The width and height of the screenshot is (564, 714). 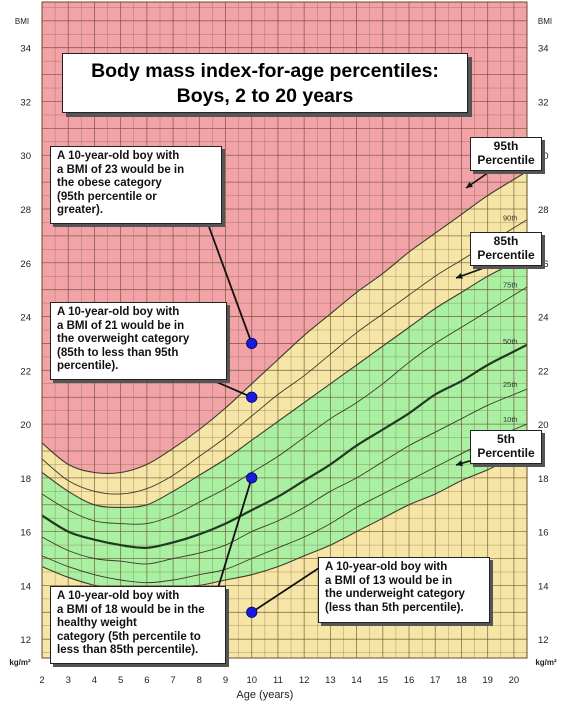 I want to click on x-axis-label: Age (years), so click(x=264, y=695).